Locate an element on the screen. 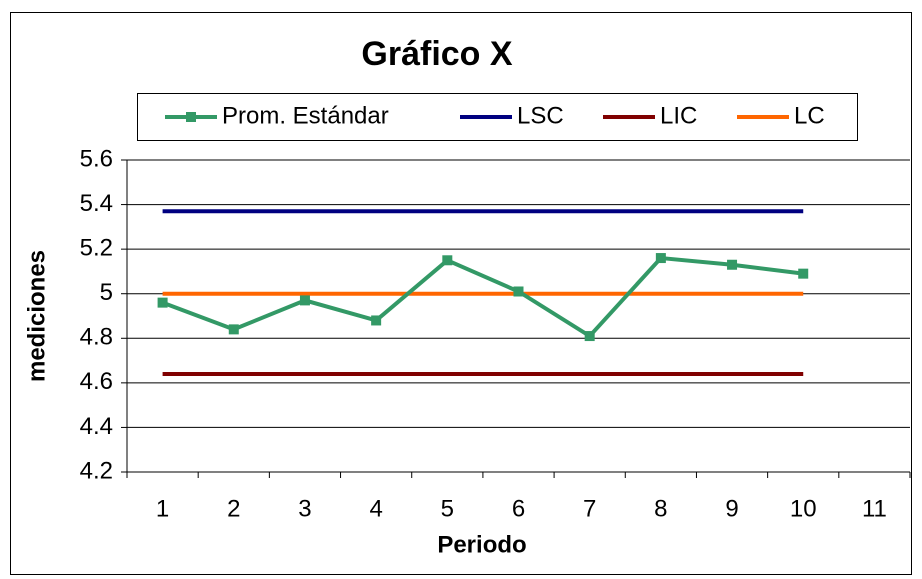 The image size is (922, 579). y-tick-label: 4.4 is located at coordinates (96, 426).